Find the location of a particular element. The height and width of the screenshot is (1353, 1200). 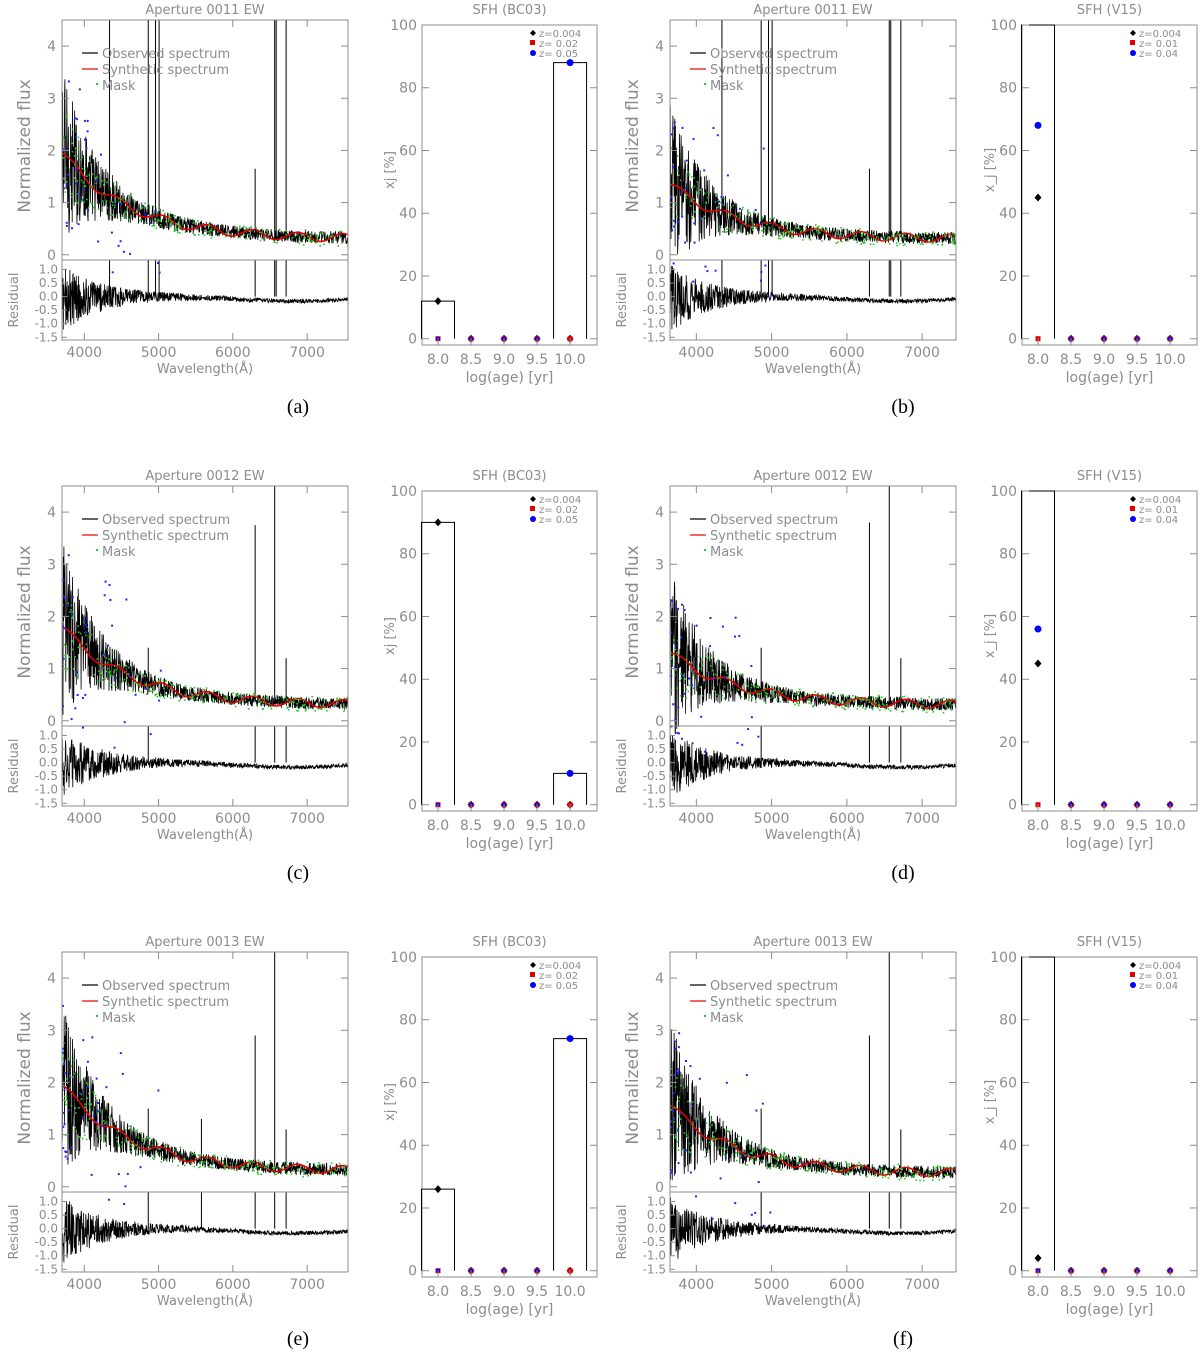

wavelength-tick-label: 4000 is located at coordinates (697, 819).